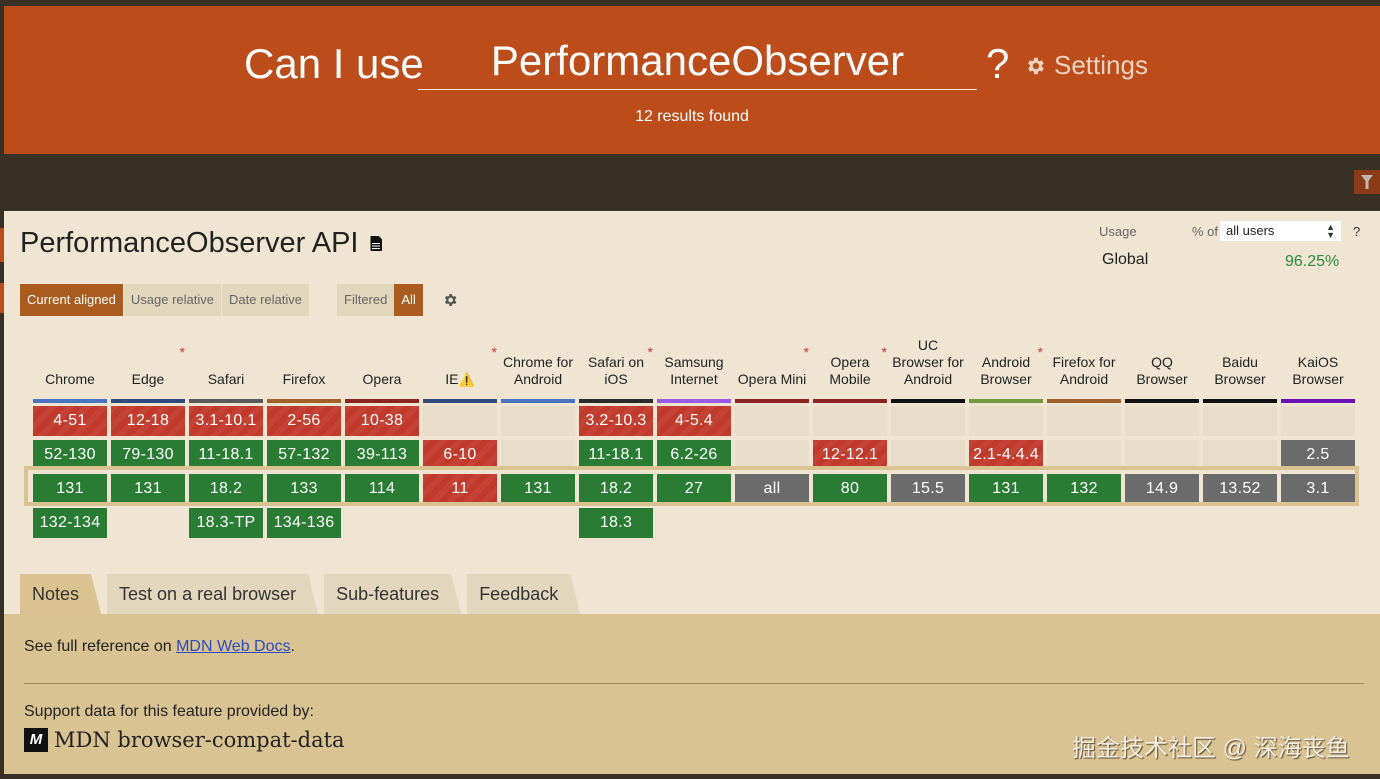 This screenshot has height=779, width=1380. I want to click on support-cell: 13.52, so click(1240, 489).